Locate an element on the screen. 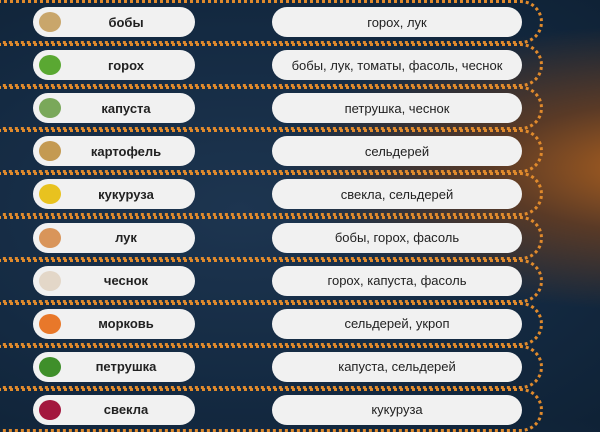 Image resolution: width=600 pixels, height=432 pixels. cabbage-icon is located at coordinates (50, 108).